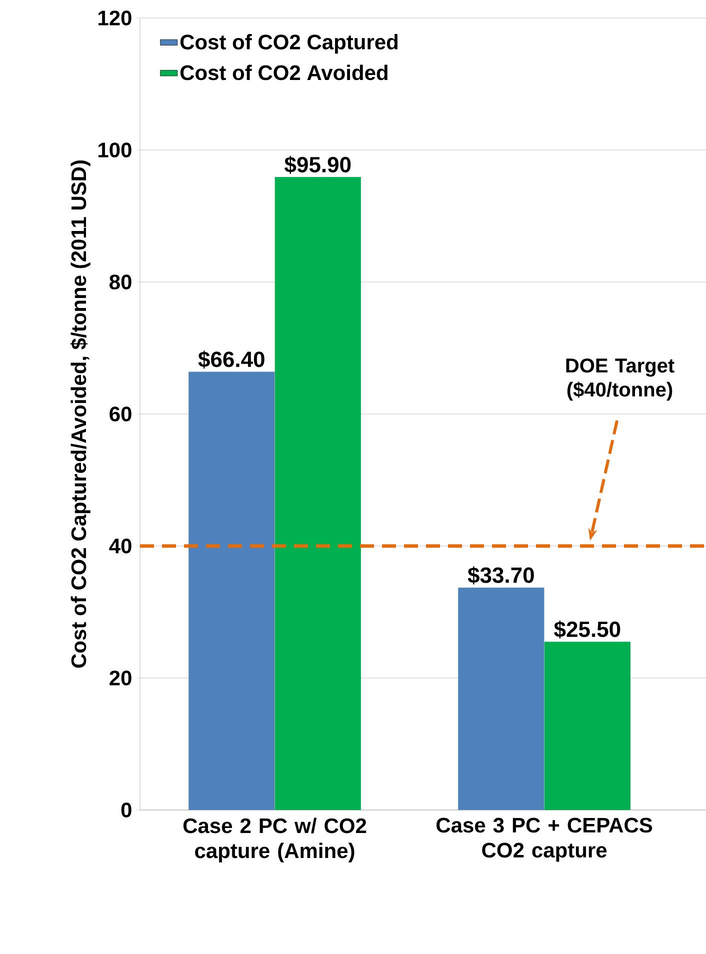 This screenshot has width=706, height=954. Describe the element at coordinates (231, 359) in the screenshot. I see `data-label: $66.40` at that location.